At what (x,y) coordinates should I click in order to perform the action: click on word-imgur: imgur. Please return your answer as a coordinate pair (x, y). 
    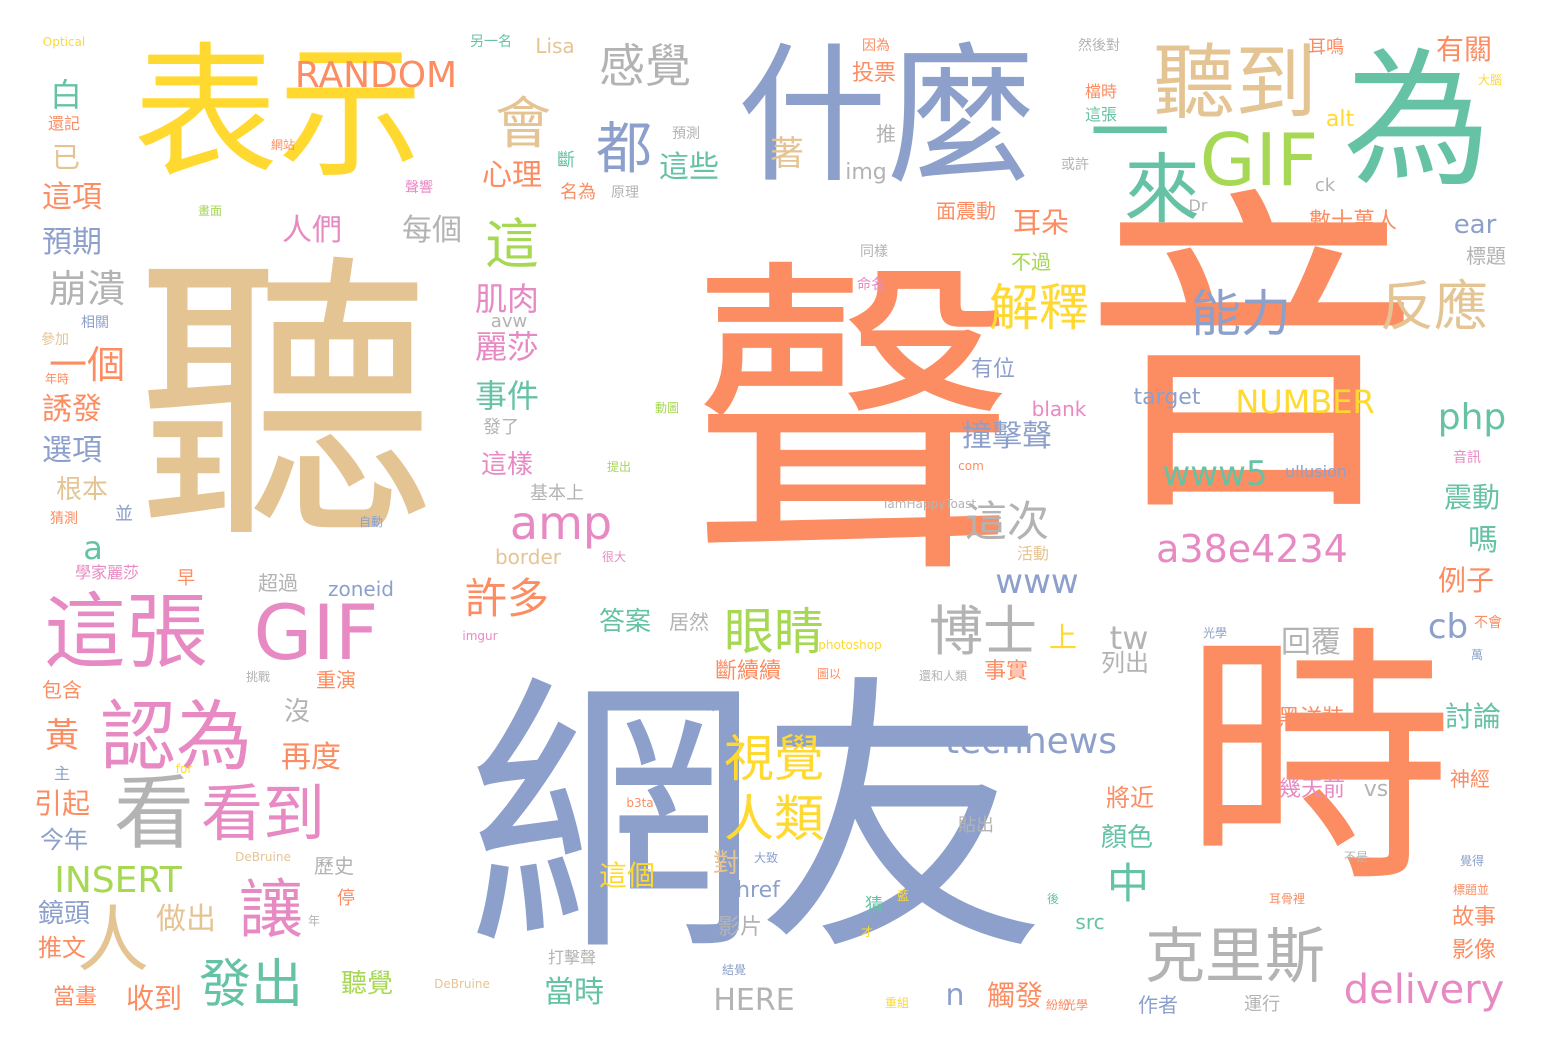
    Looking at the image, I should click on (480, 636).